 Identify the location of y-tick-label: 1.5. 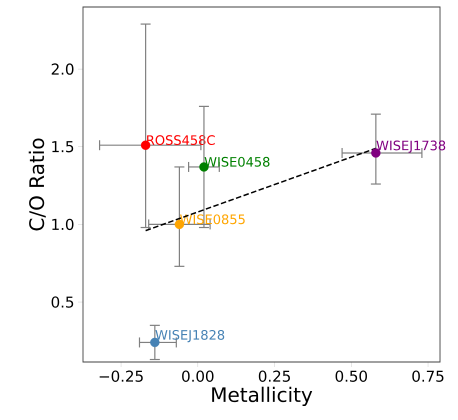
(63, 146).